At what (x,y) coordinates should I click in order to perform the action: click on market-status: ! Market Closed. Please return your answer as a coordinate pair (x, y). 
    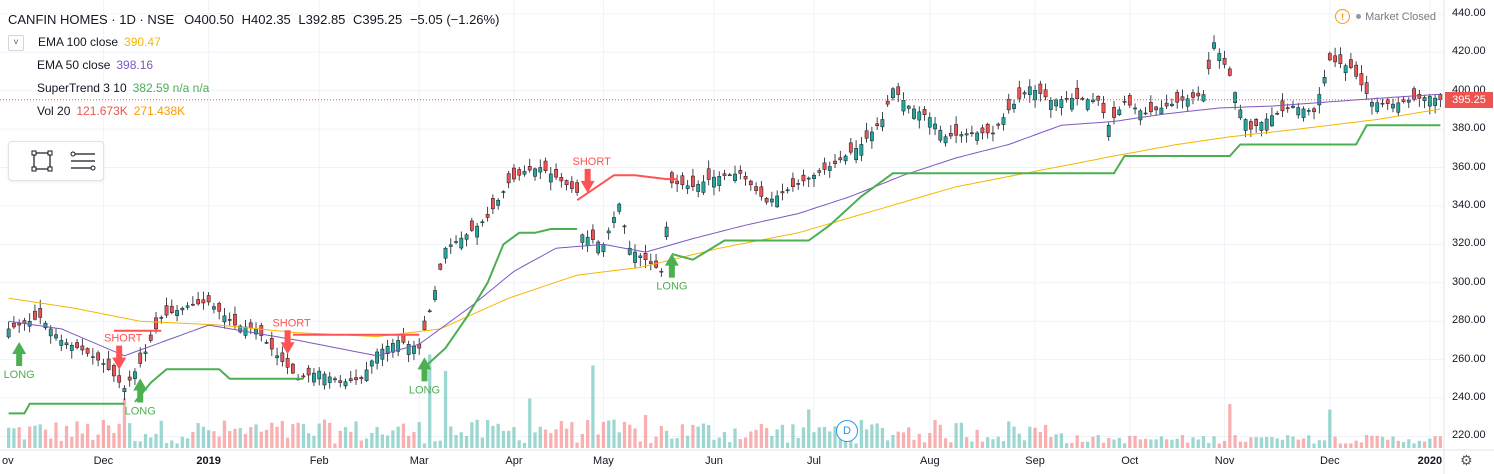
    Looking at the image, I should click on (1385, 16).